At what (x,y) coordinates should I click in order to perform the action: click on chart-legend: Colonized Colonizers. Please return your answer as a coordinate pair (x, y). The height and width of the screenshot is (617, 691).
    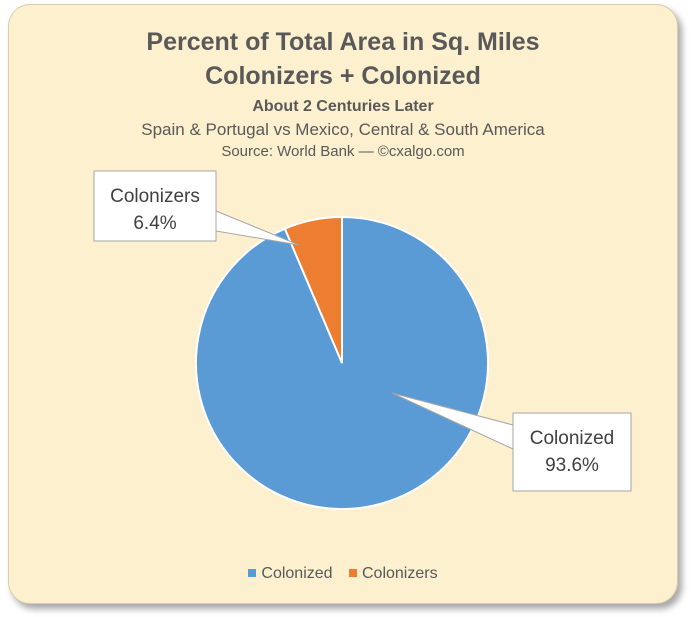
    Looking at the image, I should click on (343, 574).